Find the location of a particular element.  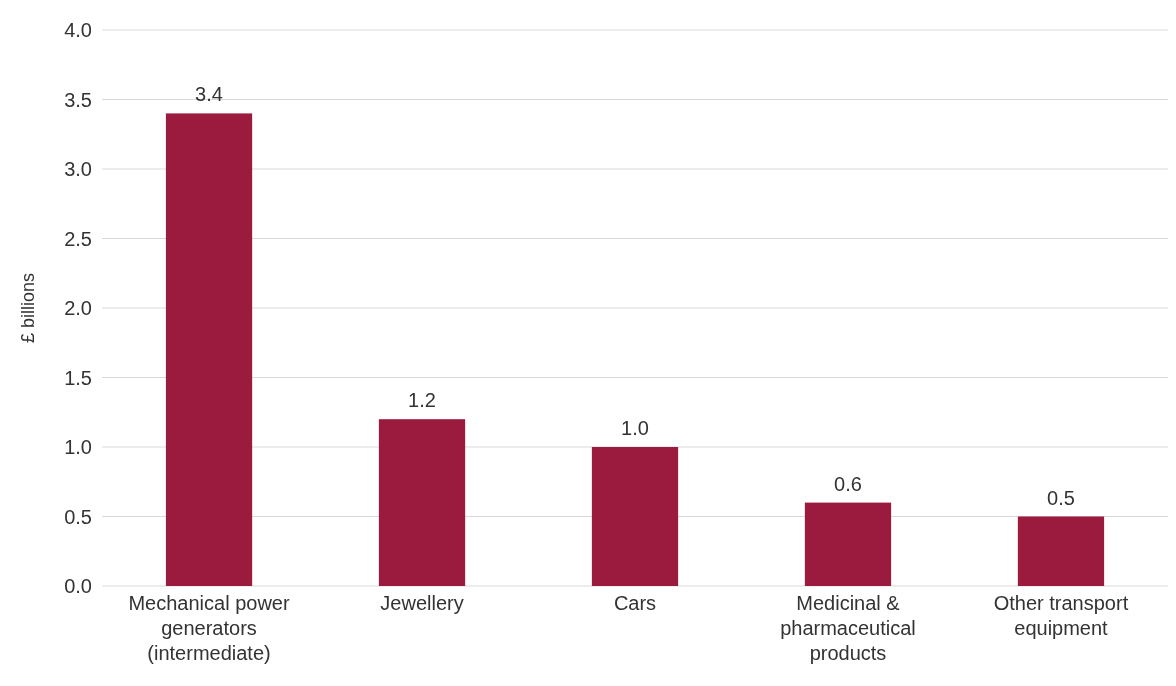

x-tick-label: Other transport equipment is located at coordinates (1061, 615).